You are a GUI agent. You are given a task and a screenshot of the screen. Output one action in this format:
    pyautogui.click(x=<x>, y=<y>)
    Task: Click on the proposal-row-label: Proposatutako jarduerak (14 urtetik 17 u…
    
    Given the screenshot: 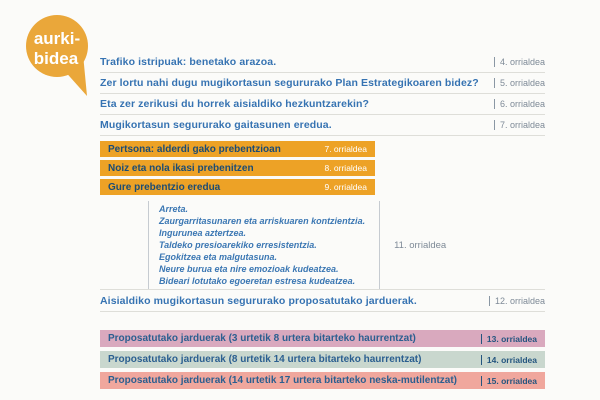 What is the action you would take?
    pyautogui.click(x=282, y=380)
    